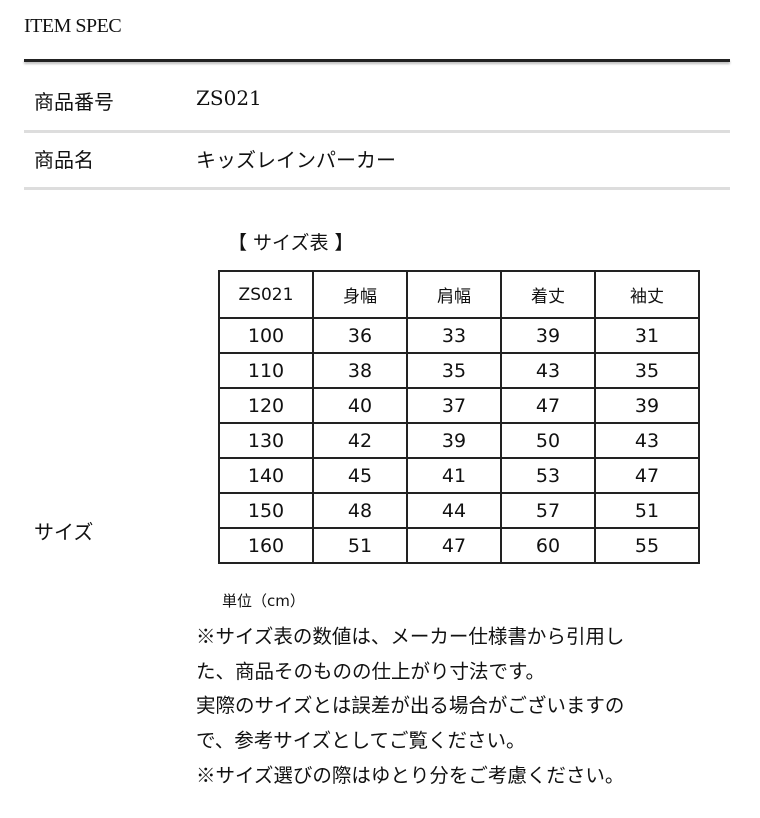  What do you see at coordinates (263, 601) in the screenshot?
I see `unit-label: 単位（cm）` at bounding box center [263, 601].